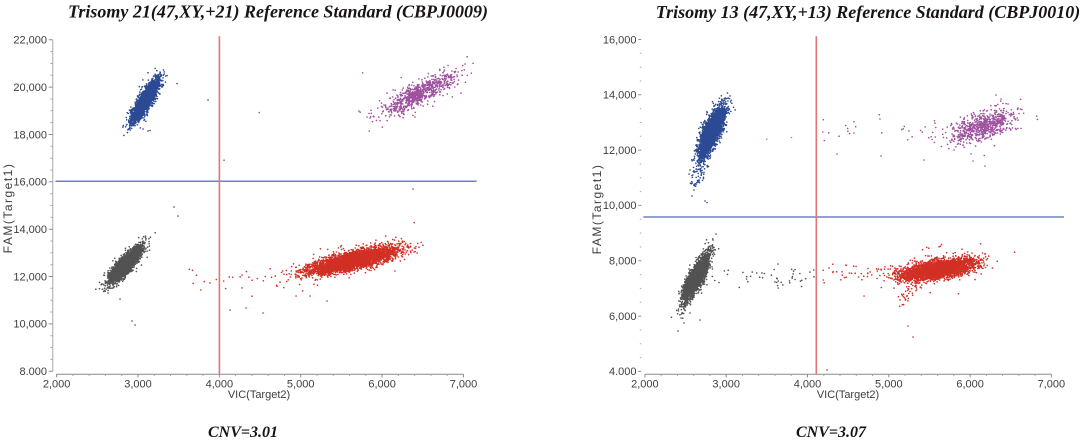 This screenshot has width=1080, height=448. What do you see at coordinates (243, 432) in the screenshot?
I see `svg-text: CNV=3.01` at bounding box center [243, 432].